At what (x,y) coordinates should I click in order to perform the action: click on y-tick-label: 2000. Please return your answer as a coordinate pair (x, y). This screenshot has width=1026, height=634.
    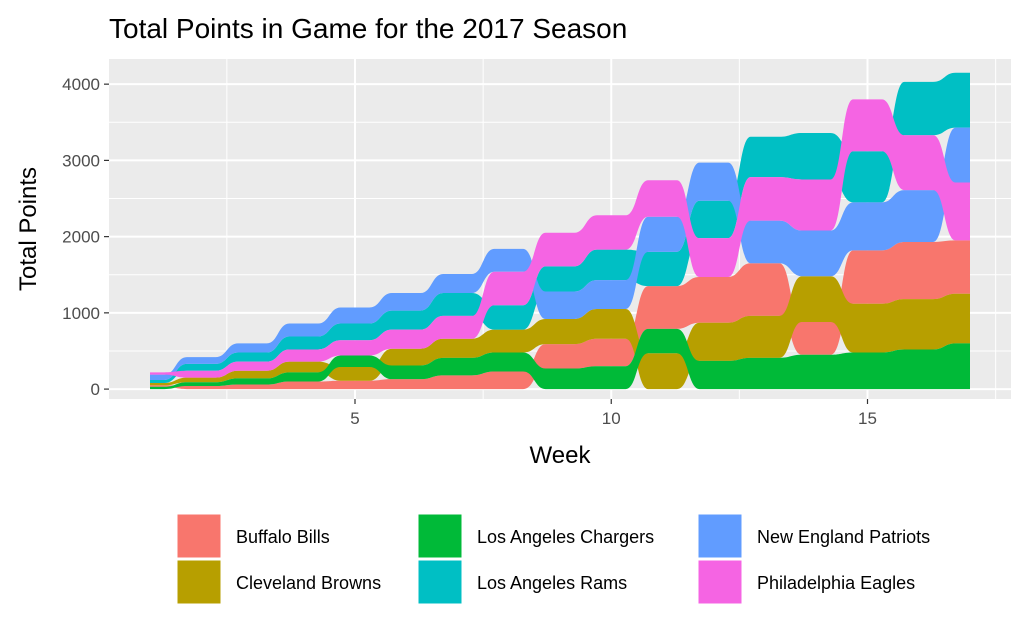
    Looking at the image, I should click on (81, 237).